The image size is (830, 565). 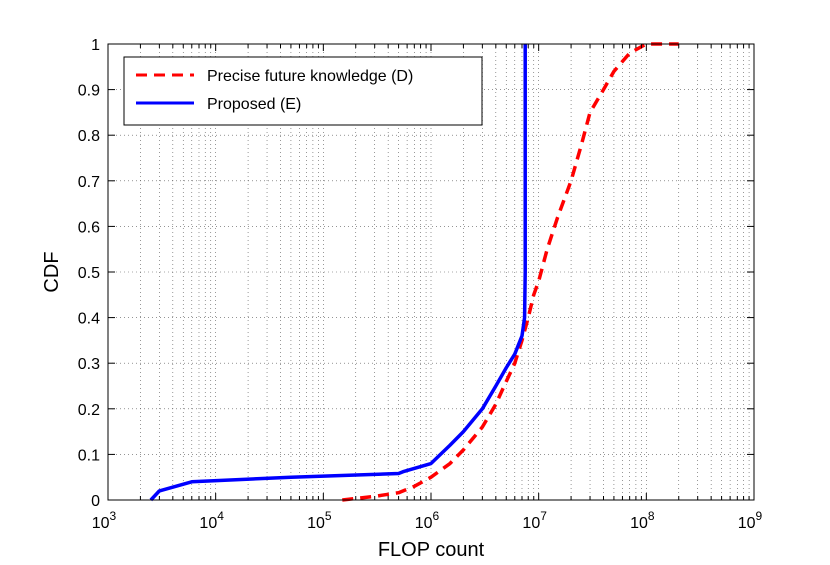 What do you see at coordinates (95, 45) in the screenshot?
I see `y-tick-label: 1` at bounding box center [95, 45].